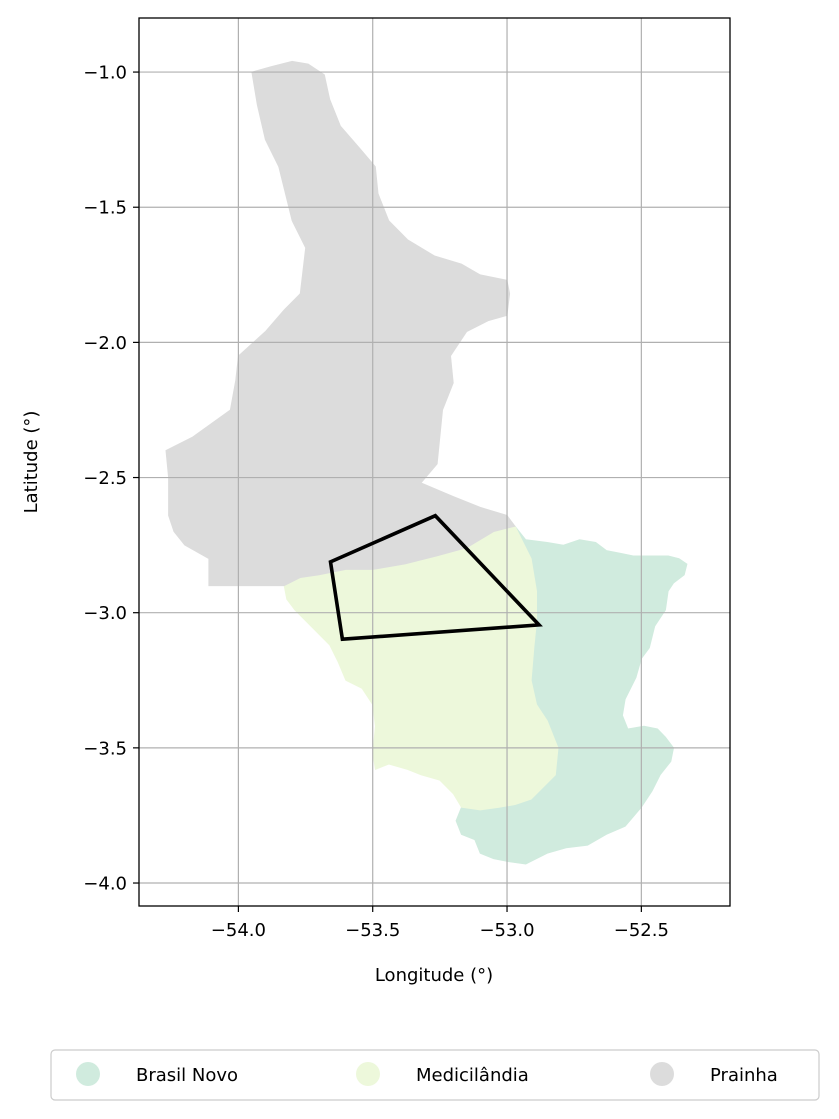 This screenshot has height=1119, width=839. I want to click on legend-label: Prainha, so click(744, 1075).